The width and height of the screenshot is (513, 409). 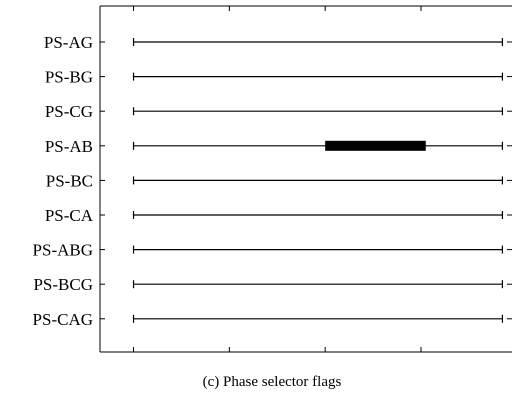 What do you see at coordinates (63, 284) in the screenshot?
I see `y-tick-label: PS-BCG` at bounding box center [63, 284].